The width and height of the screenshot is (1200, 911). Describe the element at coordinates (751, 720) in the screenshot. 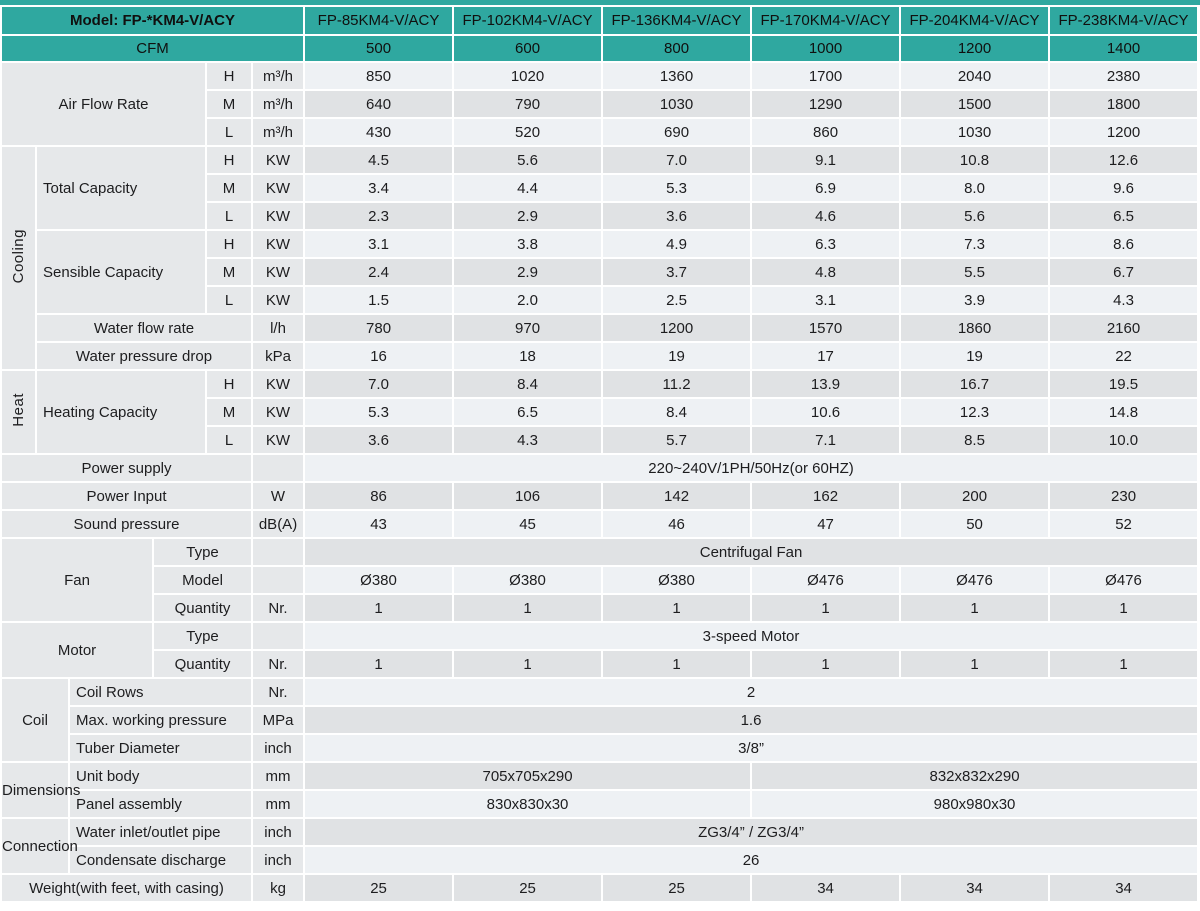

I see `value-cell-max-working-pressure: 1.6` at that location.